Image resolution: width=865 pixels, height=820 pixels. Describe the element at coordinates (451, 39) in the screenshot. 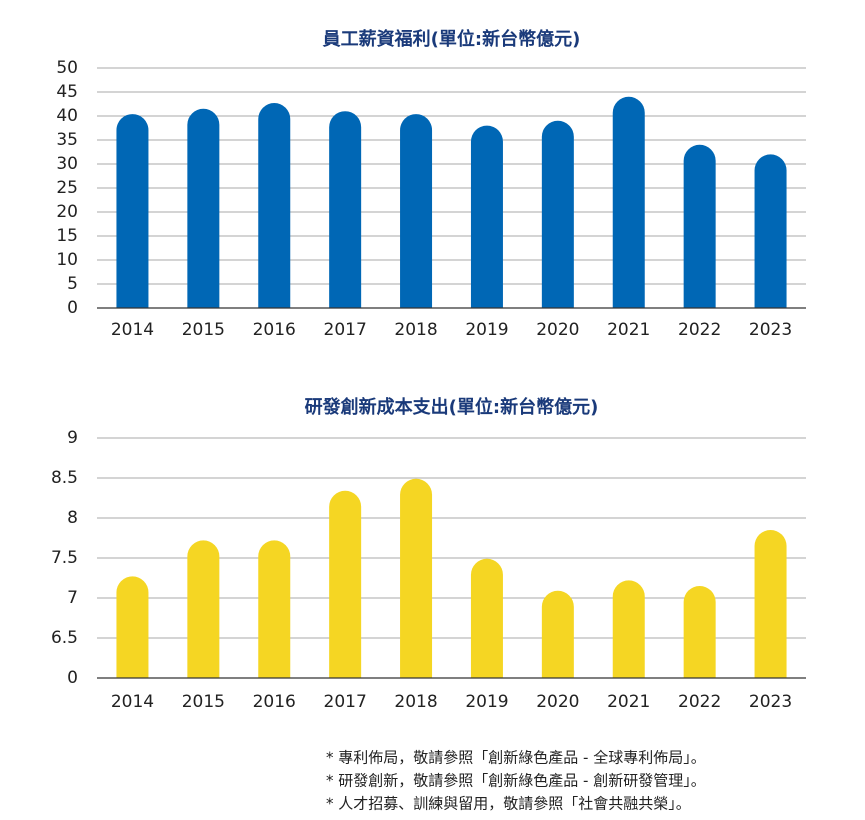

I see `chart-title: 員工薪資福利(單位:新台幣億元)` at that location.